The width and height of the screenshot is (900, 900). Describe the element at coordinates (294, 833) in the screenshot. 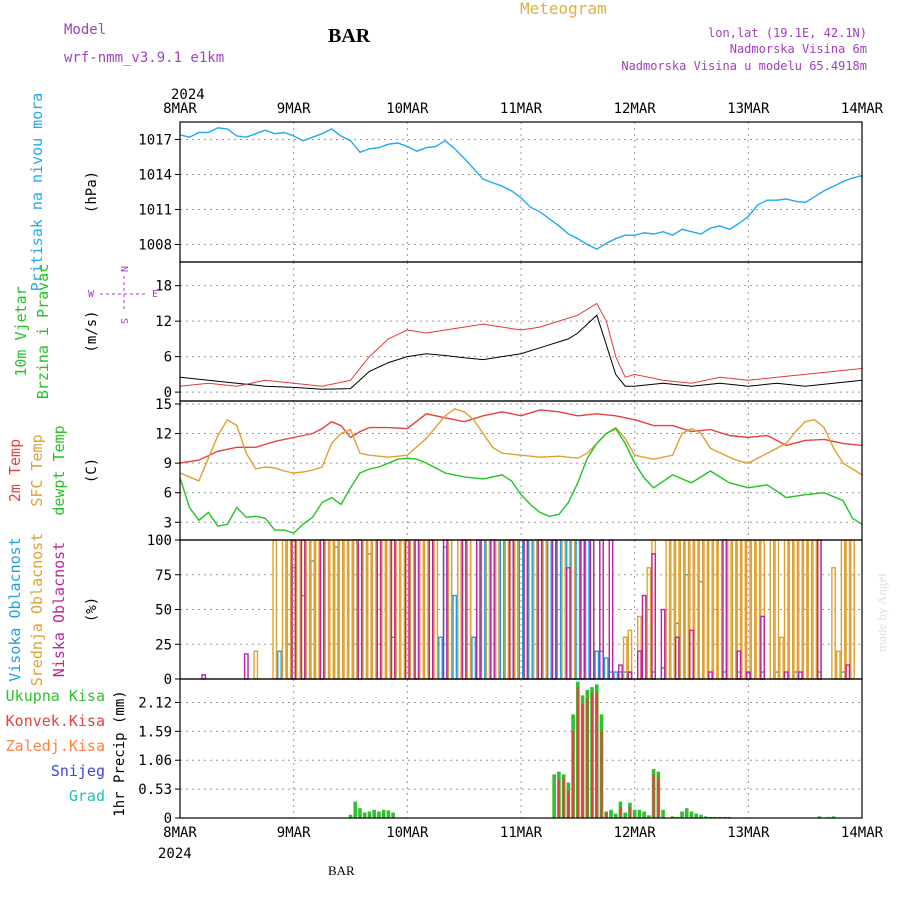

I see `time-tick-bottom-label: 9MAR` at that location.